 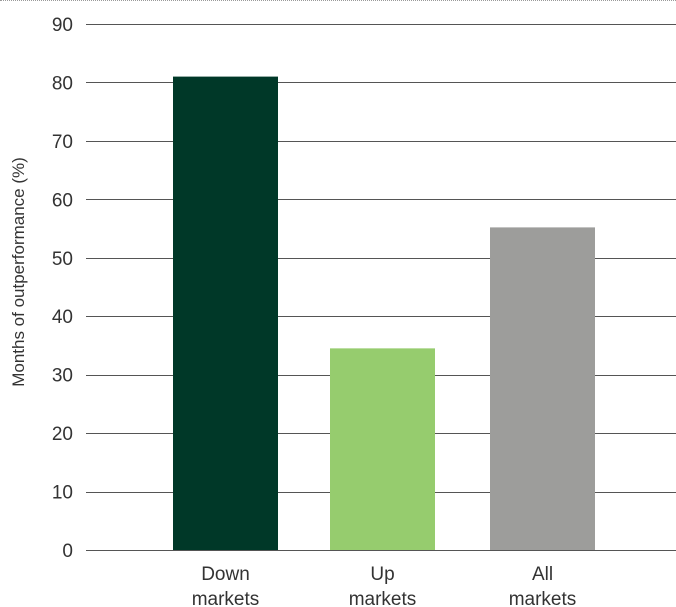 I want to click on bar-down-markets, so click(x=225, y=313).